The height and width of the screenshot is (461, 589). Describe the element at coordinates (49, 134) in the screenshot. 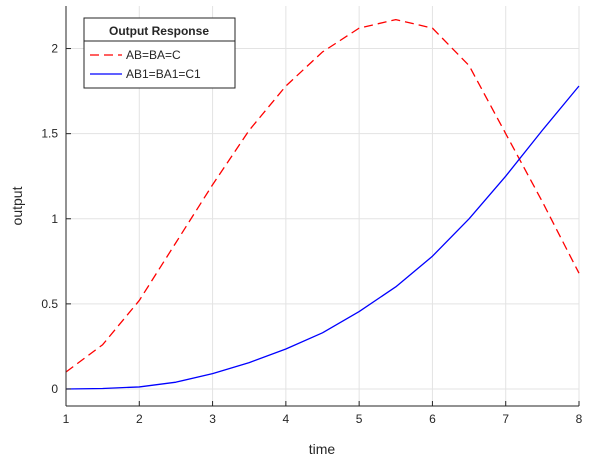

I see `y-tick-label: 1.5` at that location.